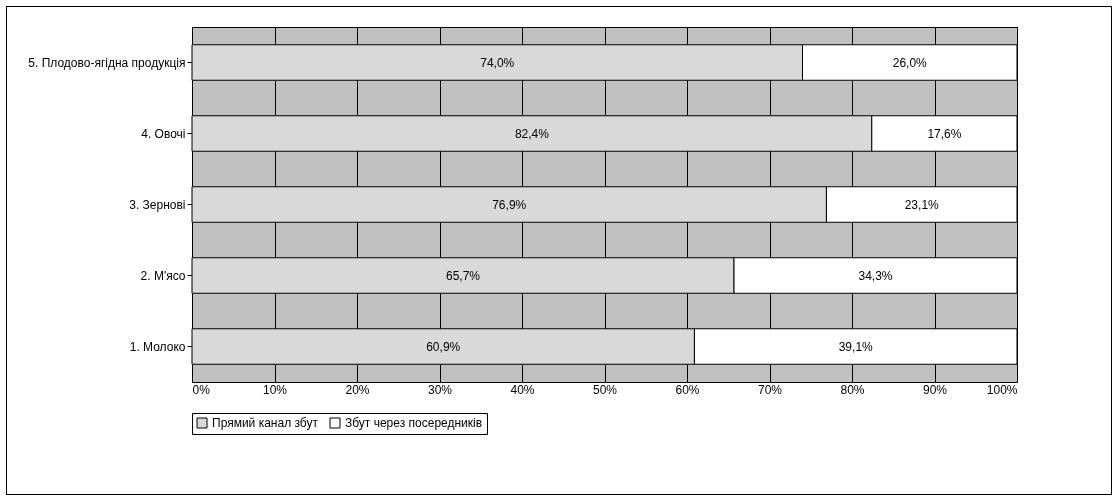  Describe the element at coordinates (443, 346) in the screenshot. I see `data-label: 60,9%` at that location.